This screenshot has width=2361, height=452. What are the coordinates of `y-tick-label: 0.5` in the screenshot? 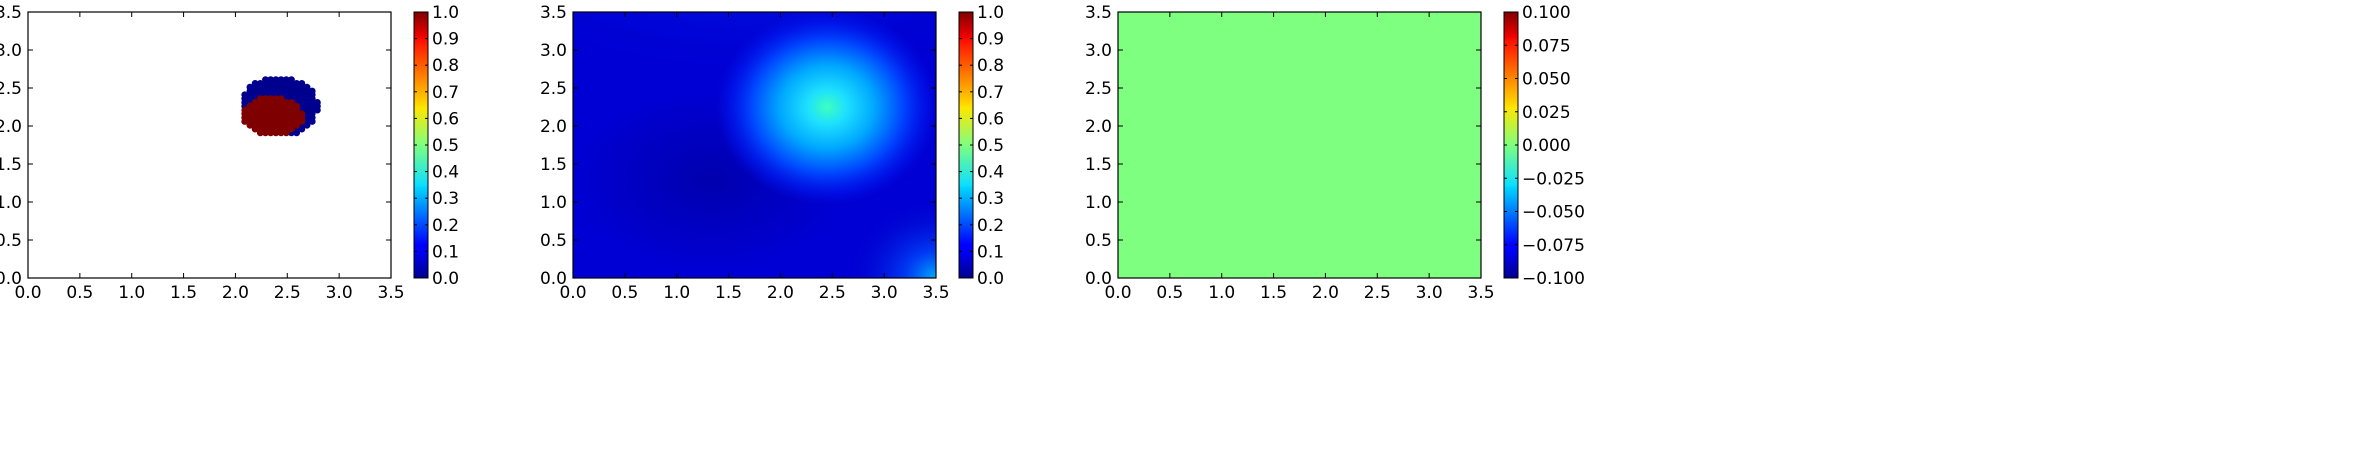 It's located at (11, 241).